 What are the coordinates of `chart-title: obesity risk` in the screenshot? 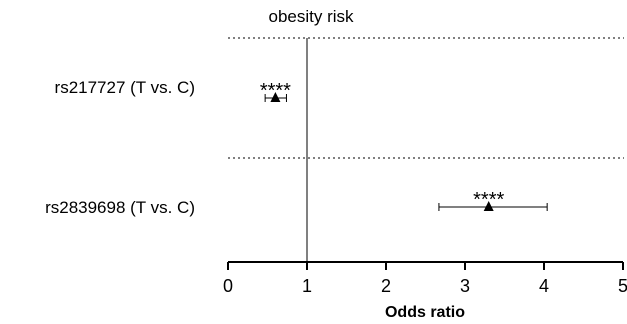 It's located at (311, 16).